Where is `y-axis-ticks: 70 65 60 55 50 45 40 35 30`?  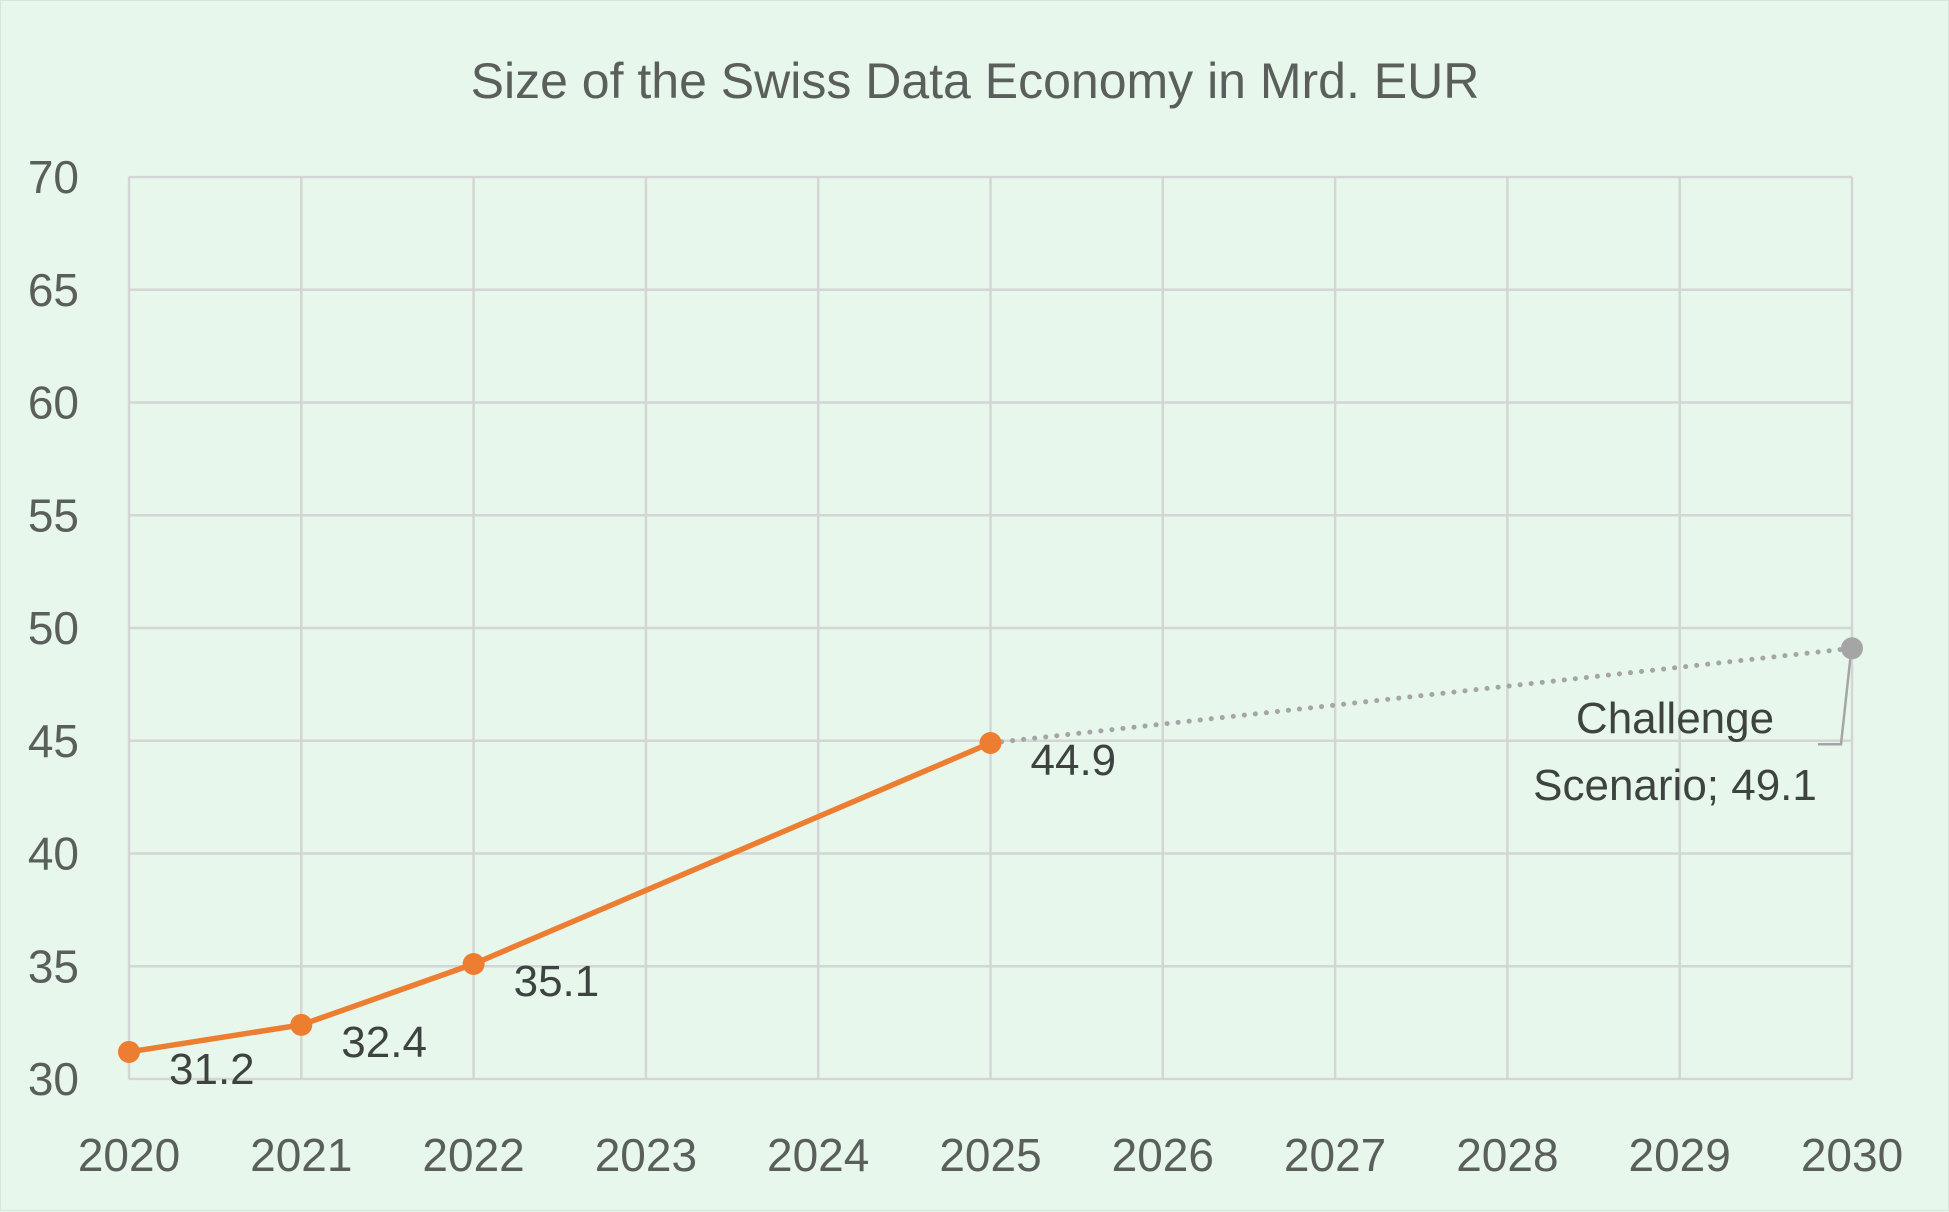 y-axis-ticks: 70 65 60 55 50 45 40 35 30 is located at coordinates (53, 628).